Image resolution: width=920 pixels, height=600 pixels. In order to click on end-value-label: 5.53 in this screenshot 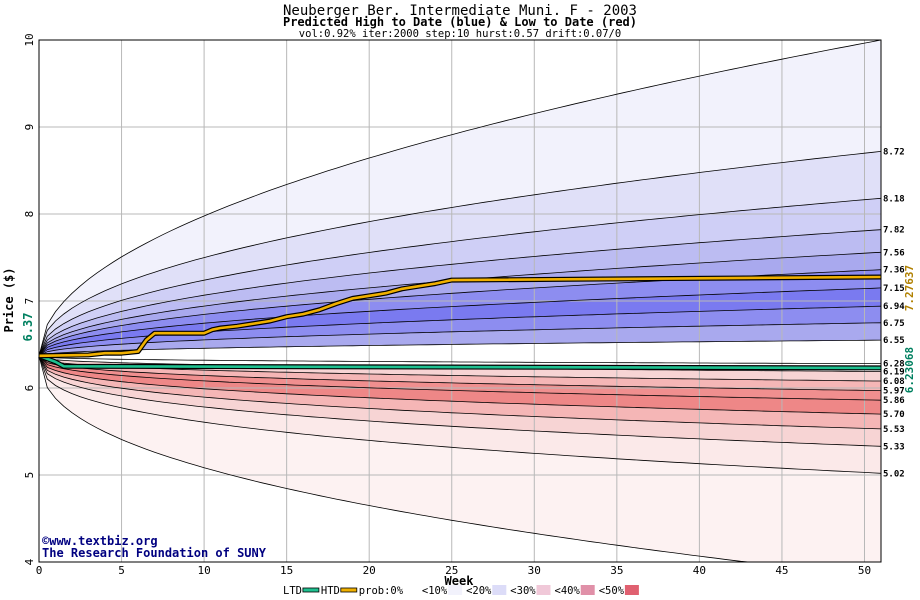, I will do `click(894, 430)`.